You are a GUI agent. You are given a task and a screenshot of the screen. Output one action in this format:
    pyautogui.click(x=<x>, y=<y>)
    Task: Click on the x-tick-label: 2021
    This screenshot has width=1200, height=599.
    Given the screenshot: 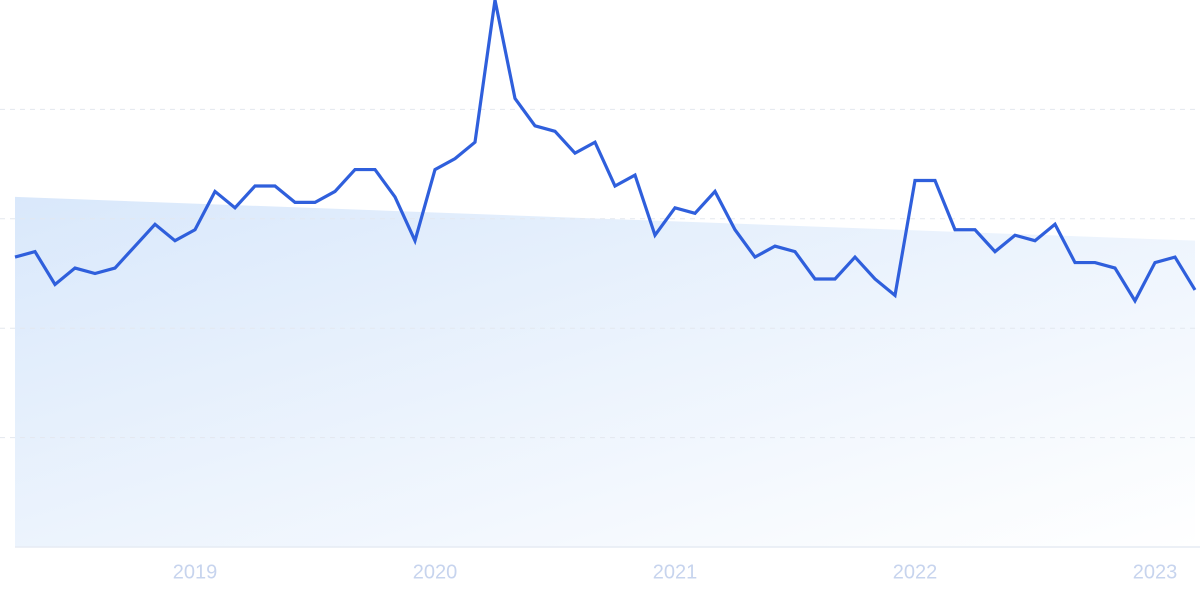 What is the action you would take?
    pyautogui.click(x=675, y=572)
    